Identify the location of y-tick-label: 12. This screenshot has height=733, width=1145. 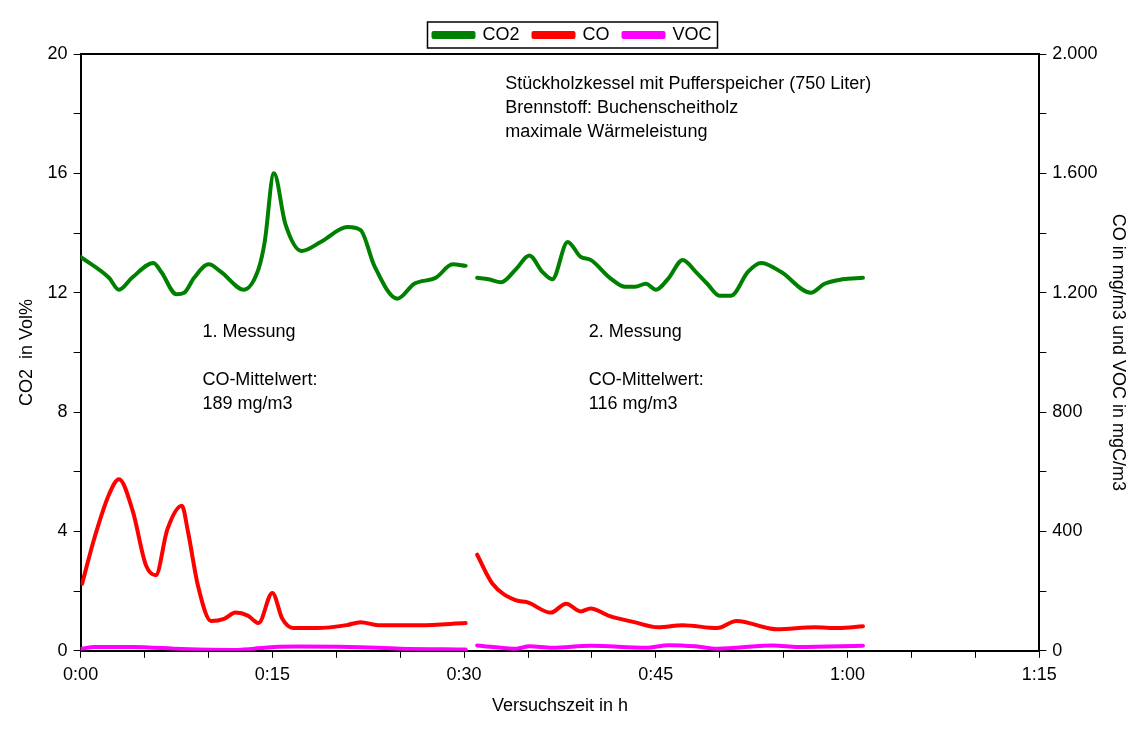
(57, 291).